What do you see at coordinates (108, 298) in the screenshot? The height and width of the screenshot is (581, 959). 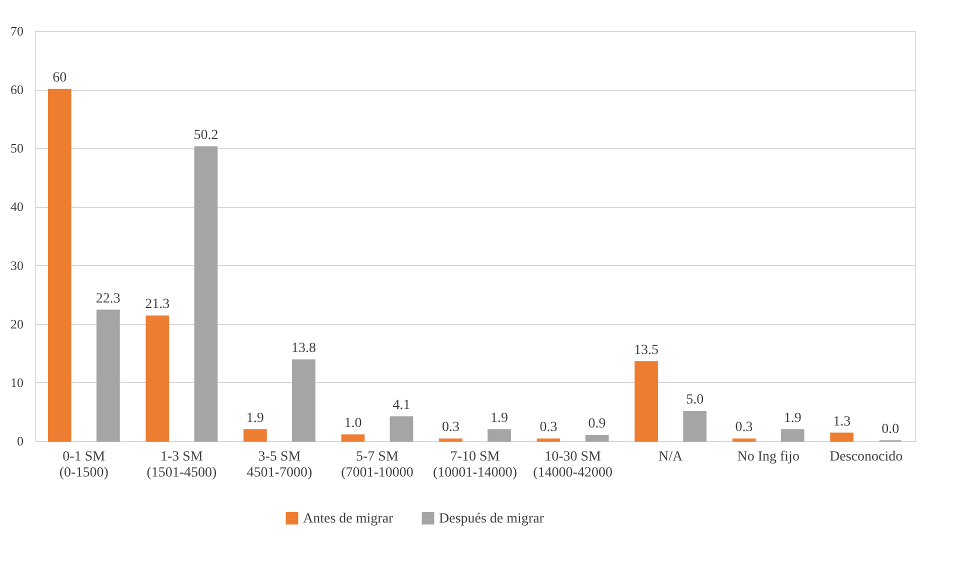 I see `data-label: 22.3` at bounding box center [108, 298].